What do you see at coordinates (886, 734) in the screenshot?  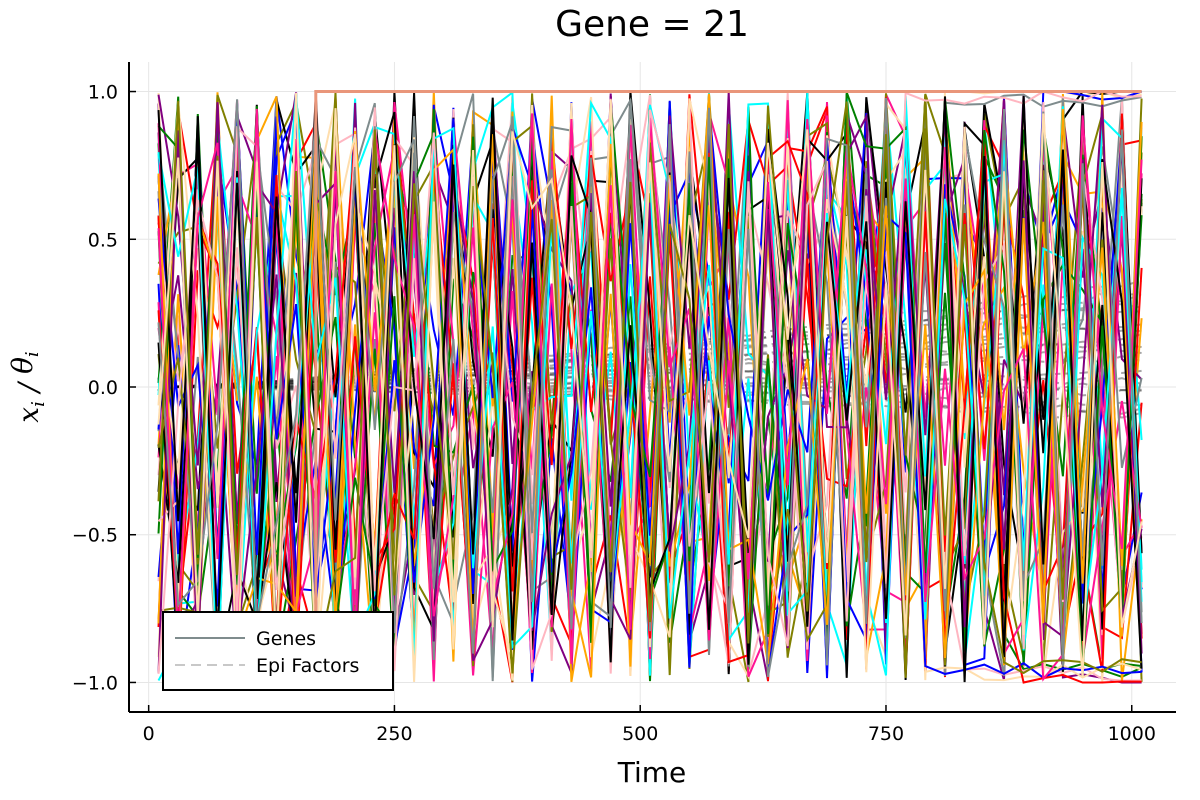 I see `x-tick-label: 750` at bounding box center [886, 734].